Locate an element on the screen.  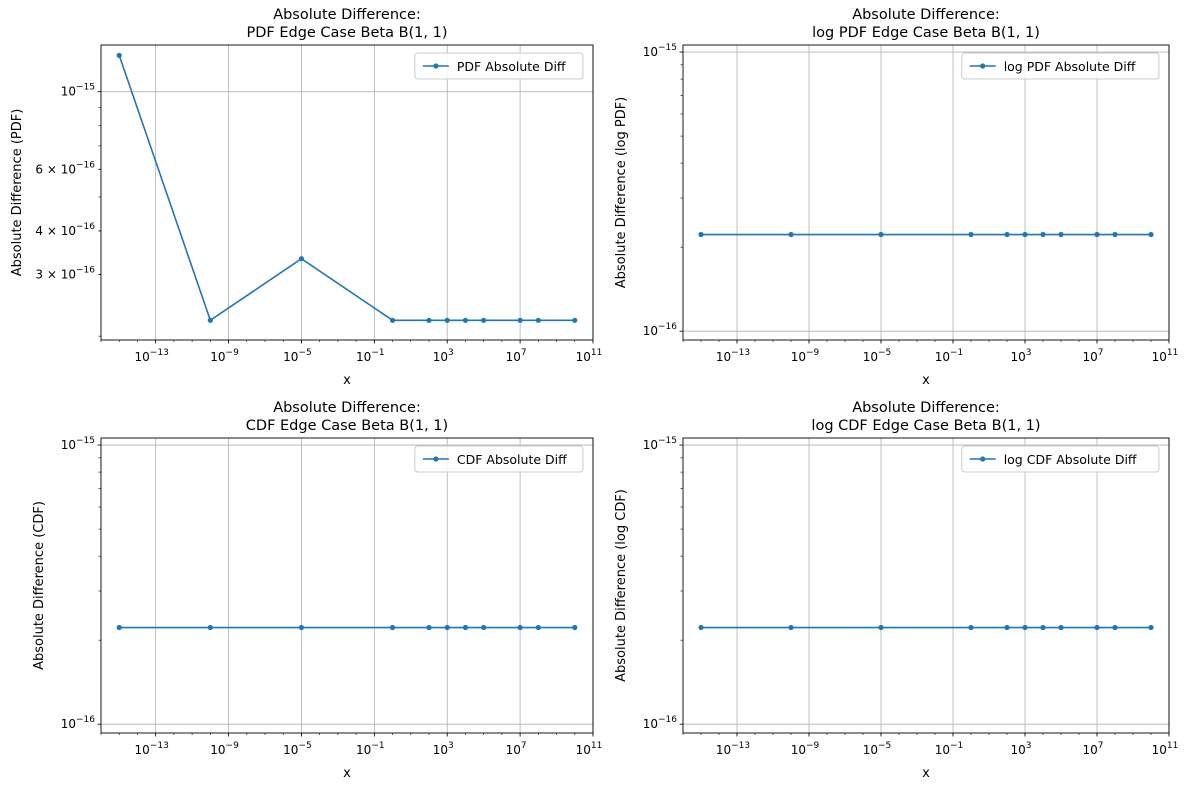
legend: log PDF Absolute Diff is located at coordinates (1060, 66).